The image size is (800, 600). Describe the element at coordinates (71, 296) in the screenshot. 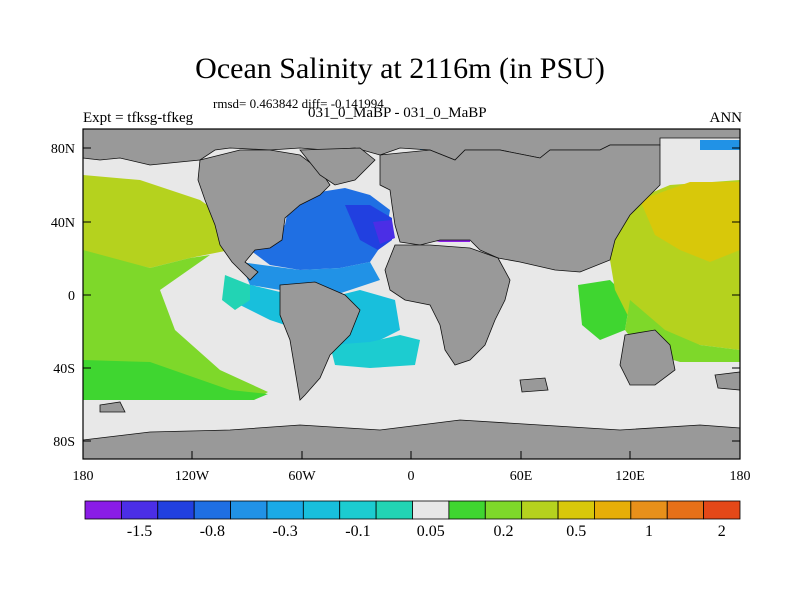

I see `lat-tick-0: 0` at that location.